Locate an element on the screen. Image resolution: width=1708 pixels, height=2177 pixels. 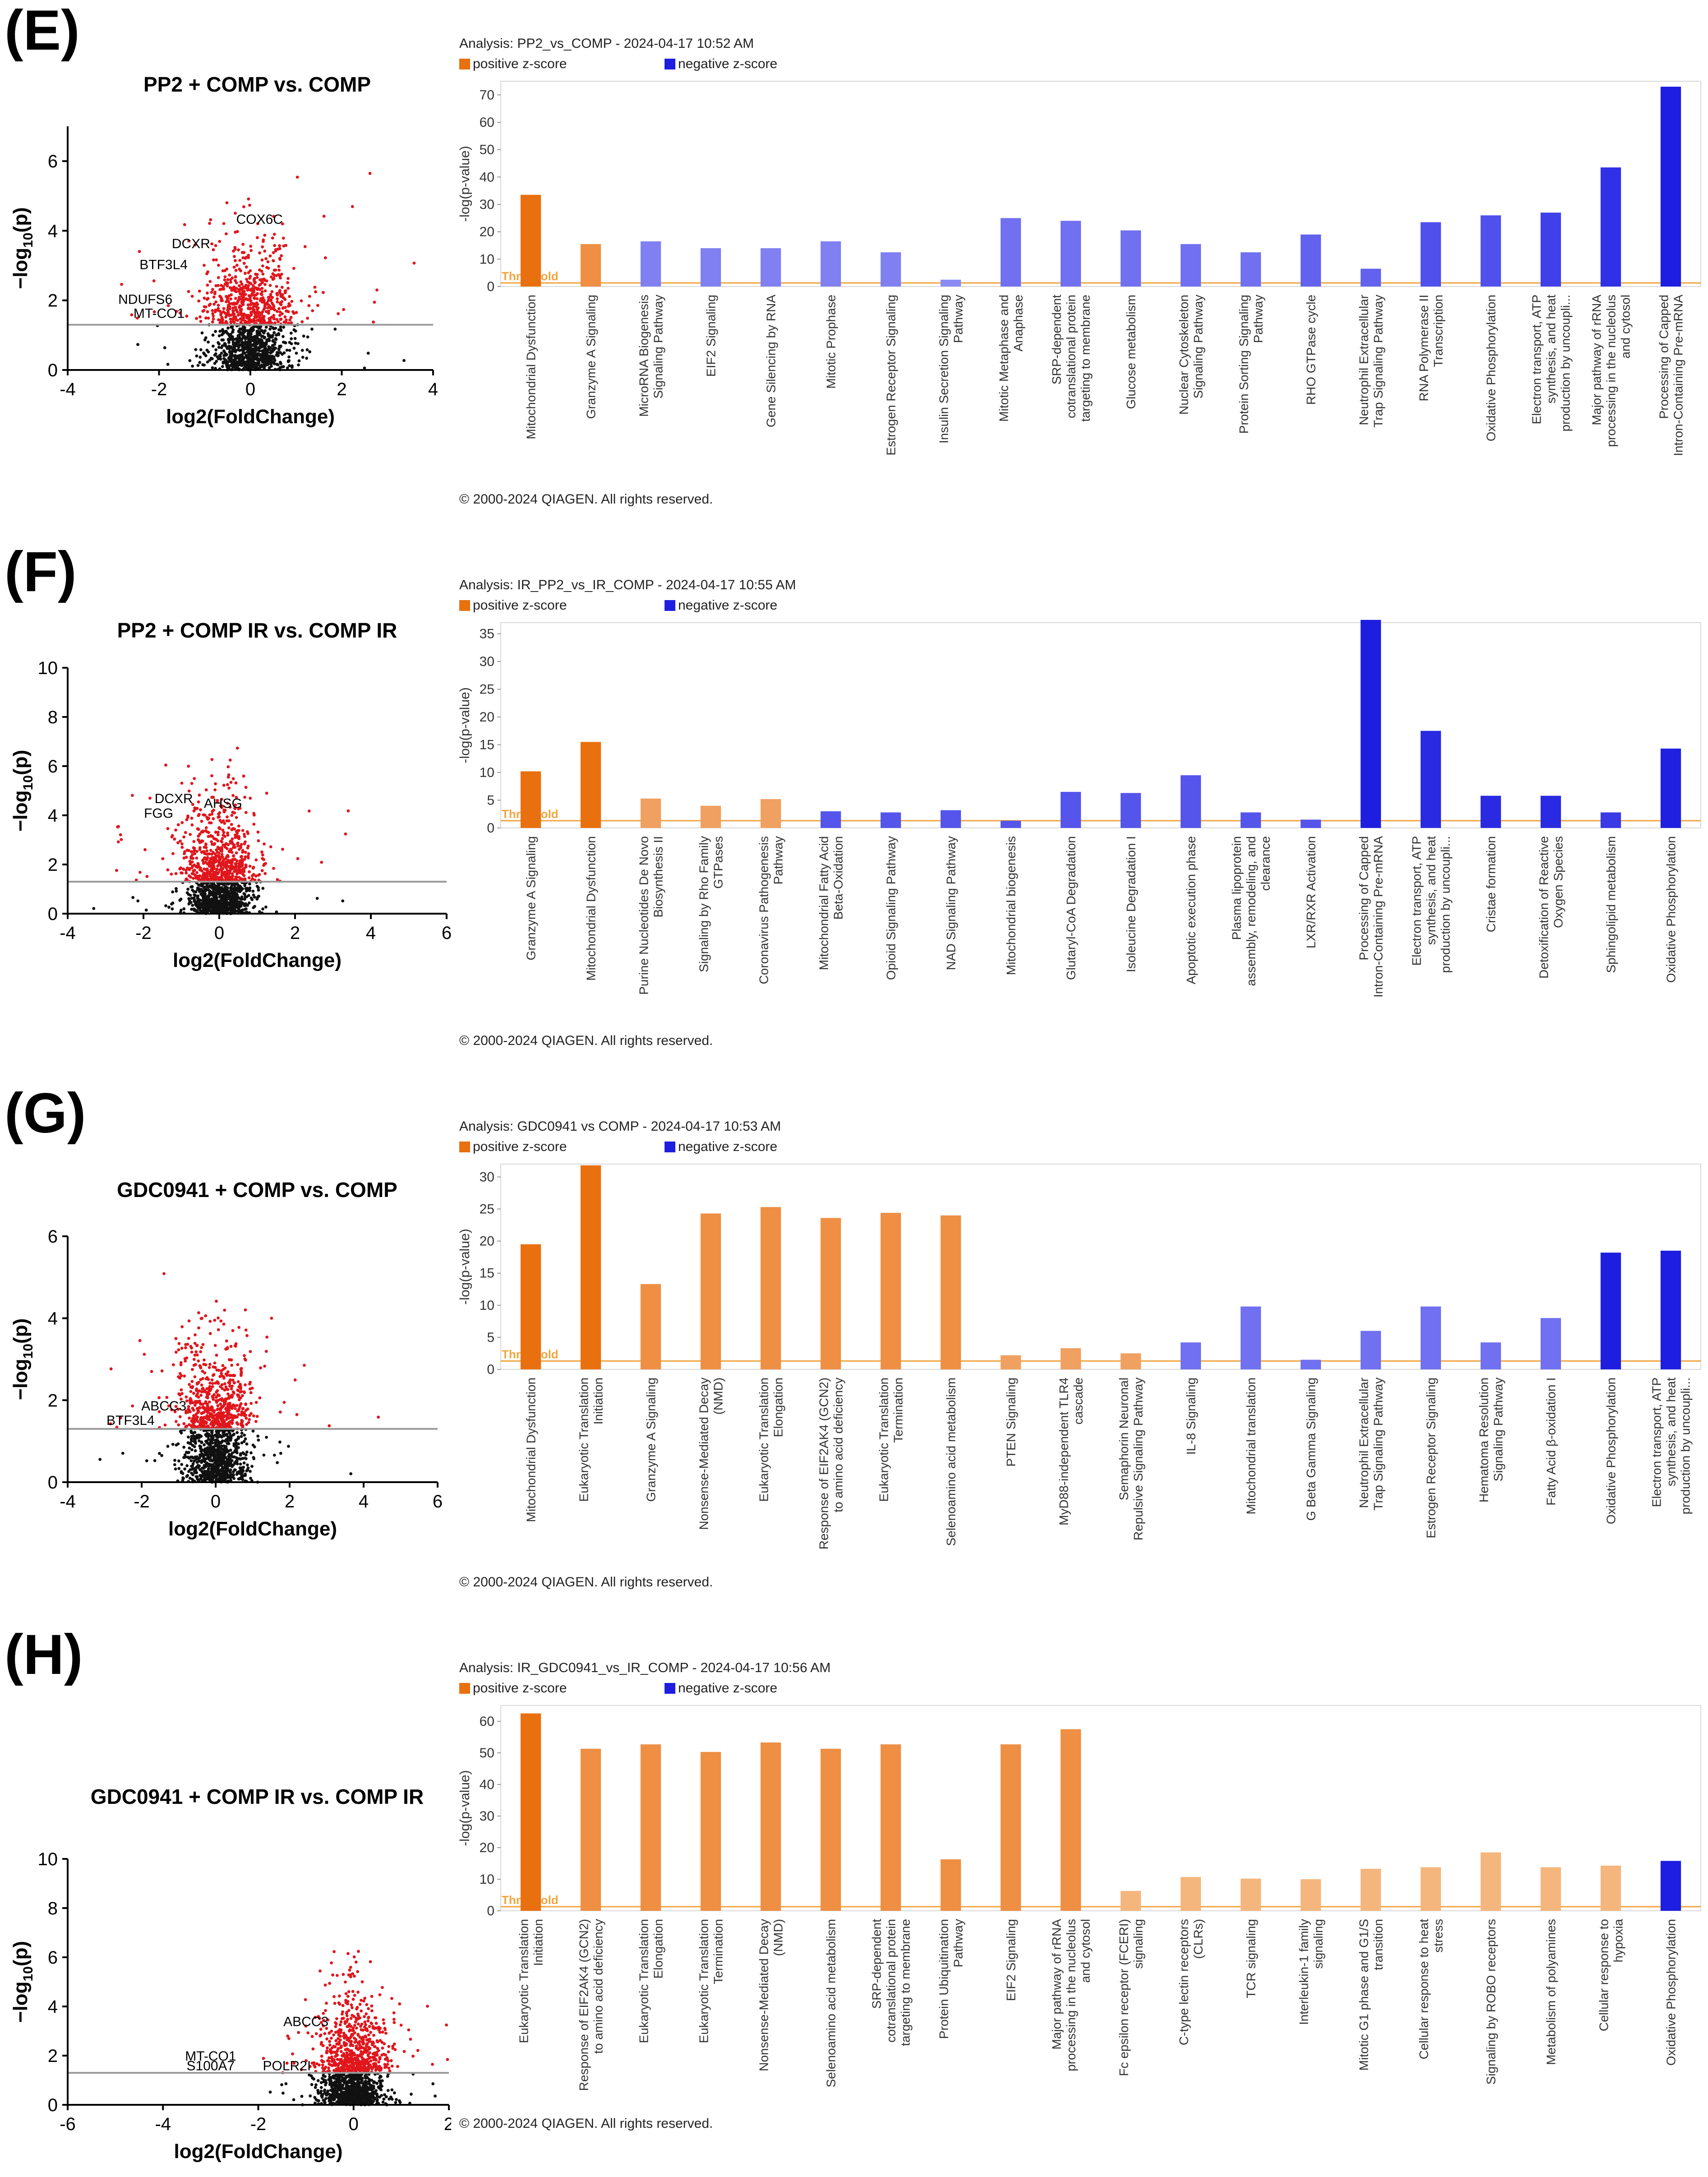
category-label: Mitotic Prophase is located at coordinates (831, 342).